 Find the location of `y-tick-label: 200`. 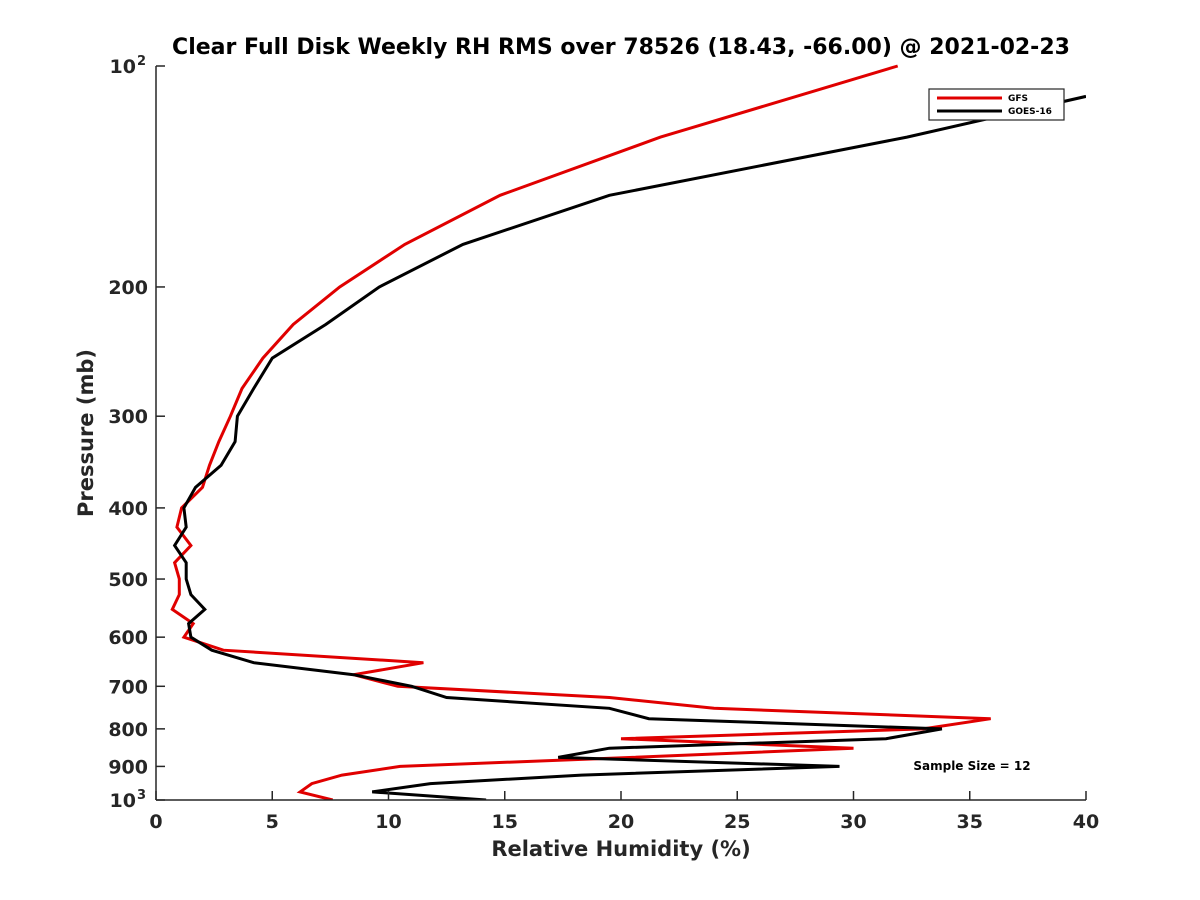

y-tick-label: 200 is located at coordinates (128, 288).